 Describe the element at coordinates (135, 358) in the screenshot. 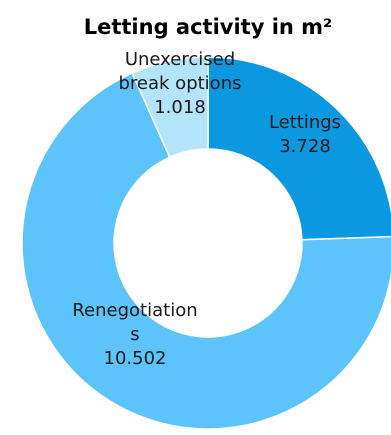

I see `slice-label-line: 10.502` at that location.